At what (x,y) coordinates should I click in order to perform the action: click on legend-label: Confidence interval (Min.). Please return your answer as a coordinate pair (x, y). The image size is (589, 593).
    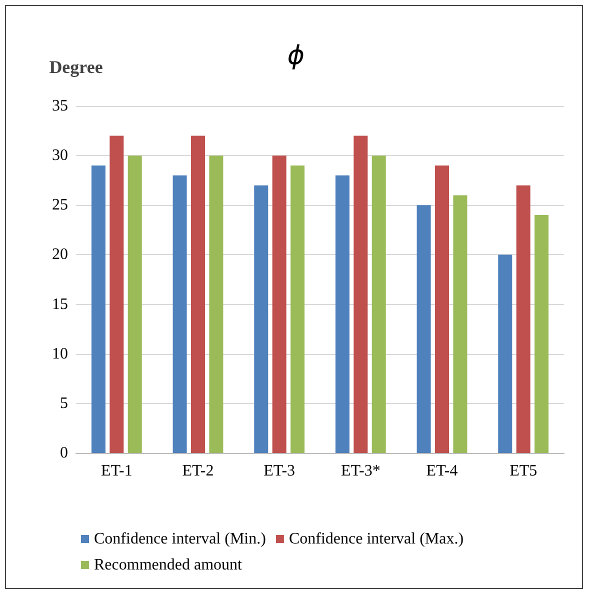
    Looking at the image, I should click on (180, 539).